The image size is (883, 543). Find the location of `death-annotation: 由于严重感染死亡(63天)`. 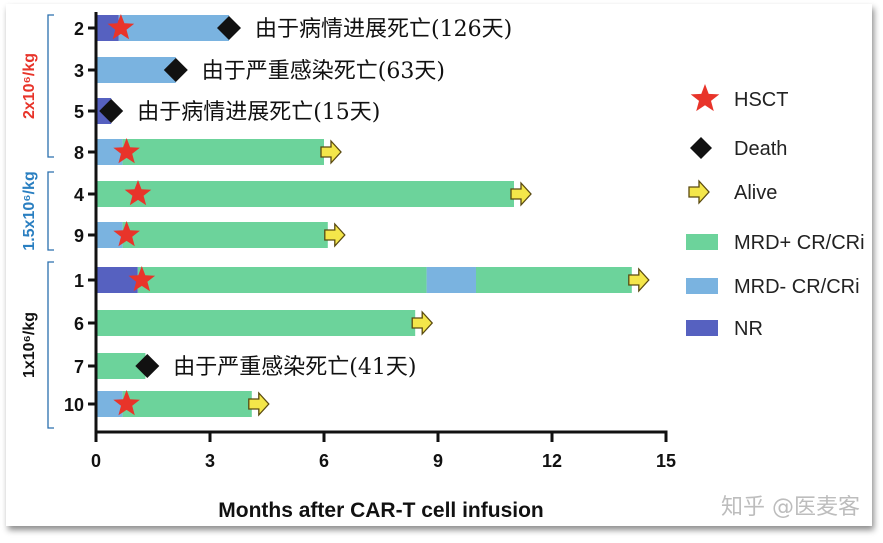

death-annotation: 由于严重感染死亡(63天) is located at coordinates (323, 71).